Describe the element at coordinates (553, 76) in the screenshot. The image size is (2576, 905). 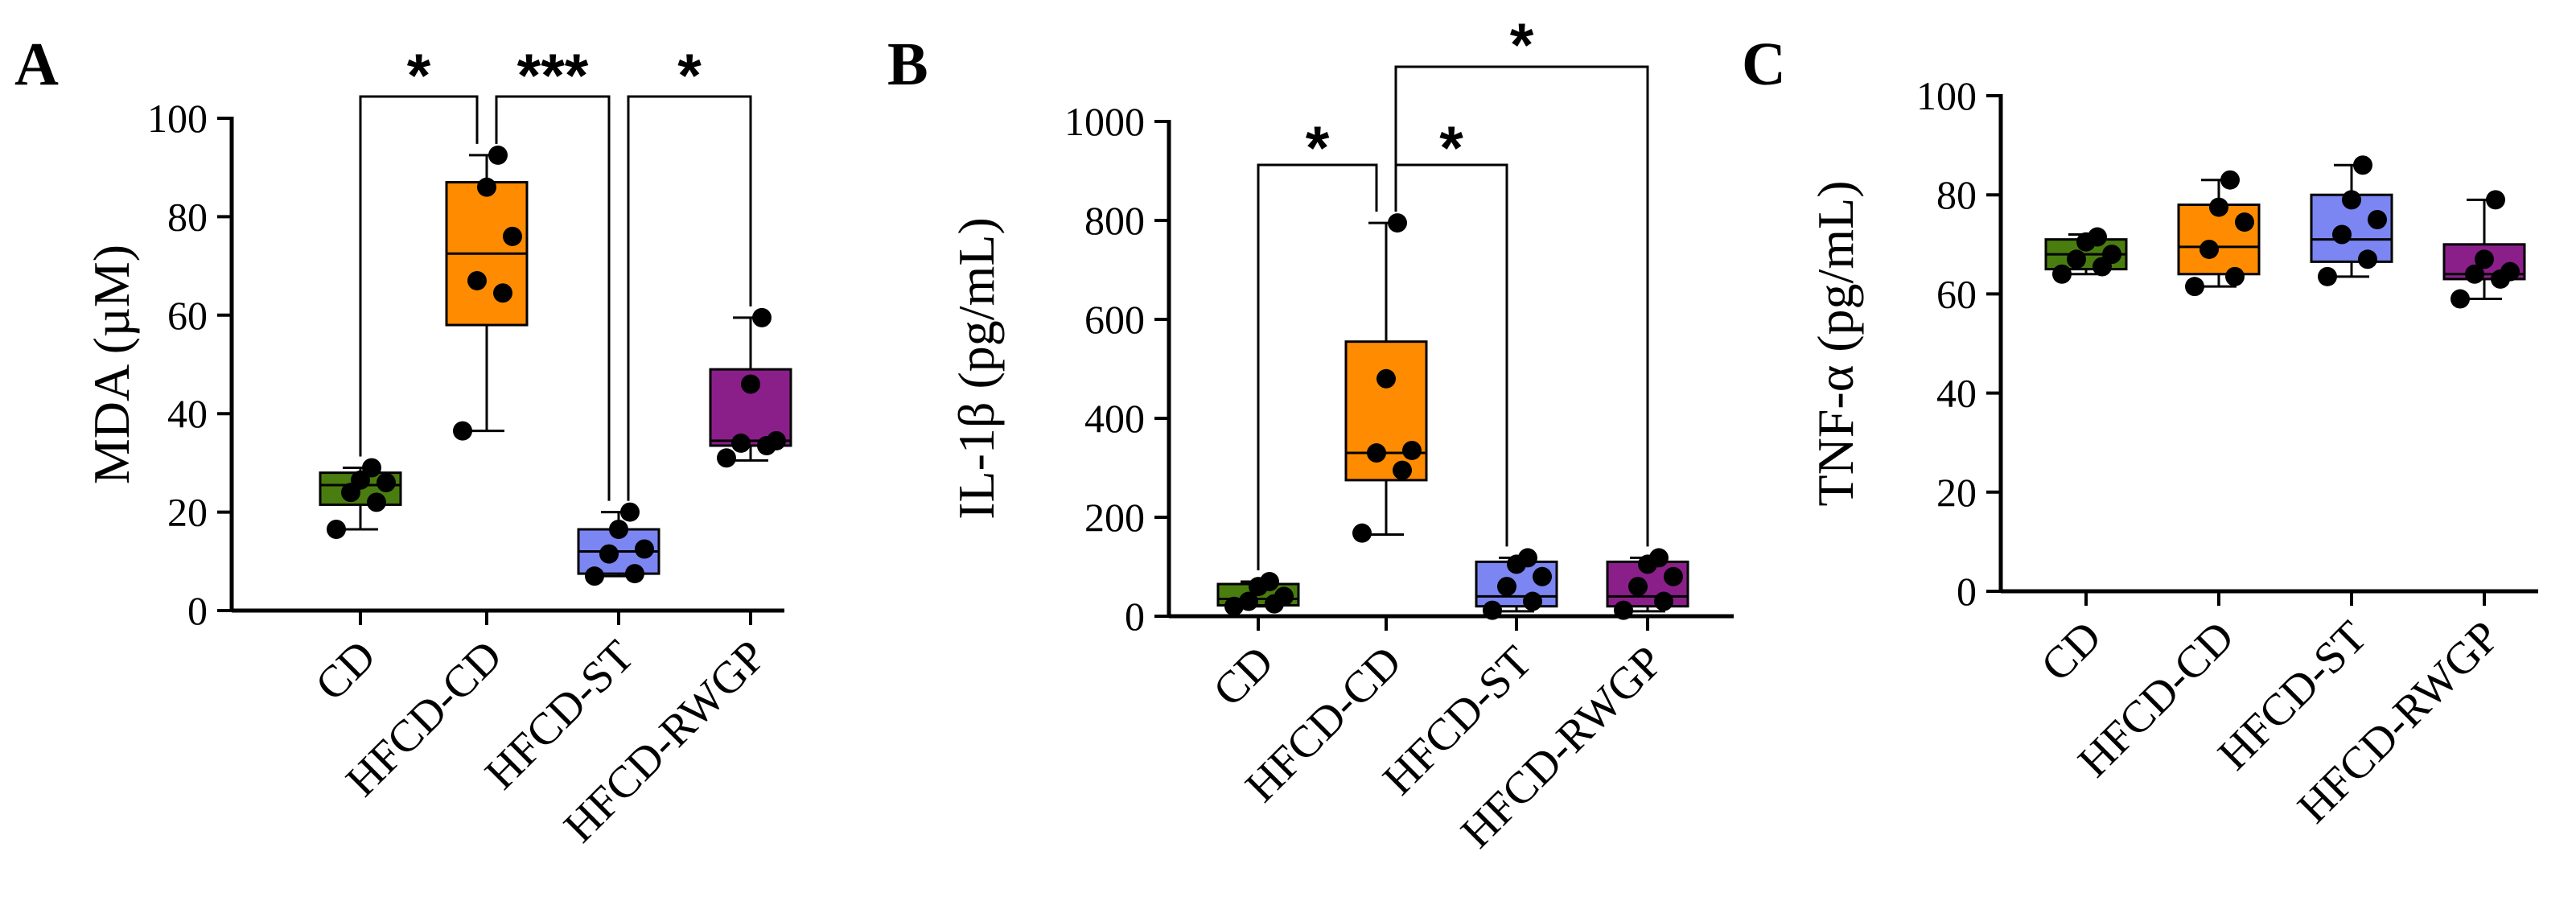
I see `significance-label: ***` at that location.